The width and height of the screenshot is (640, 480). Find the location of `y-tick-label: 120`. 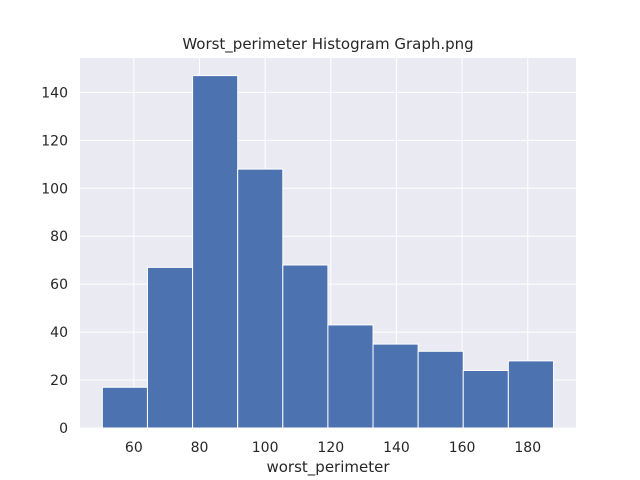

y-tick-label: 120 is located at coordinates (54, 141).